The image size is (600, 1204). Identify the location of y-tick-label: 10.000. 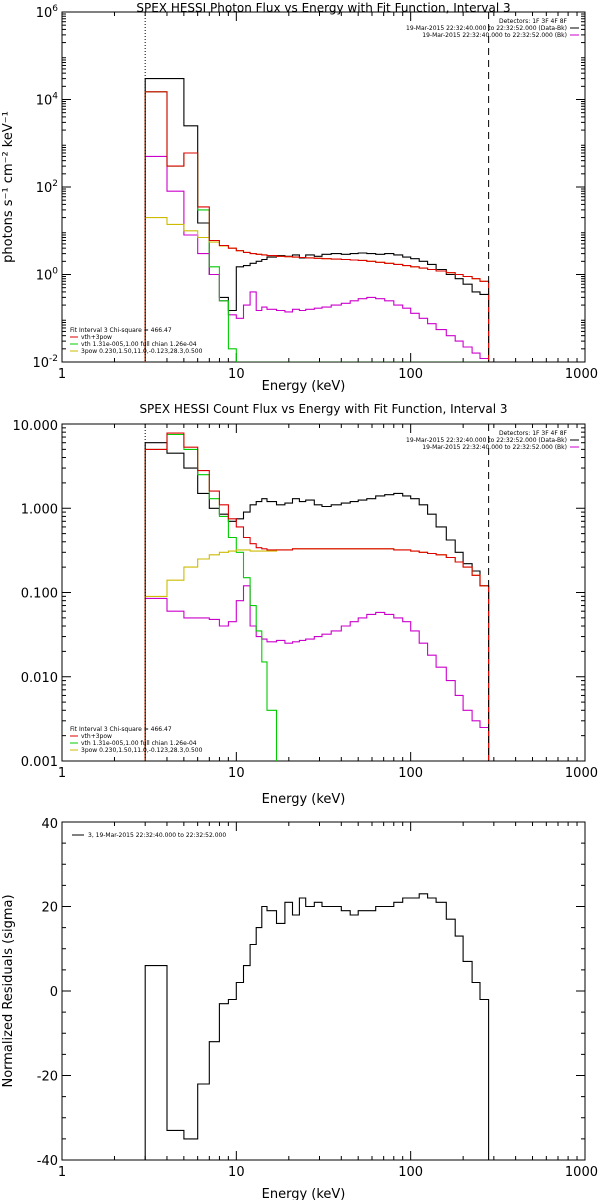
(36, 426).